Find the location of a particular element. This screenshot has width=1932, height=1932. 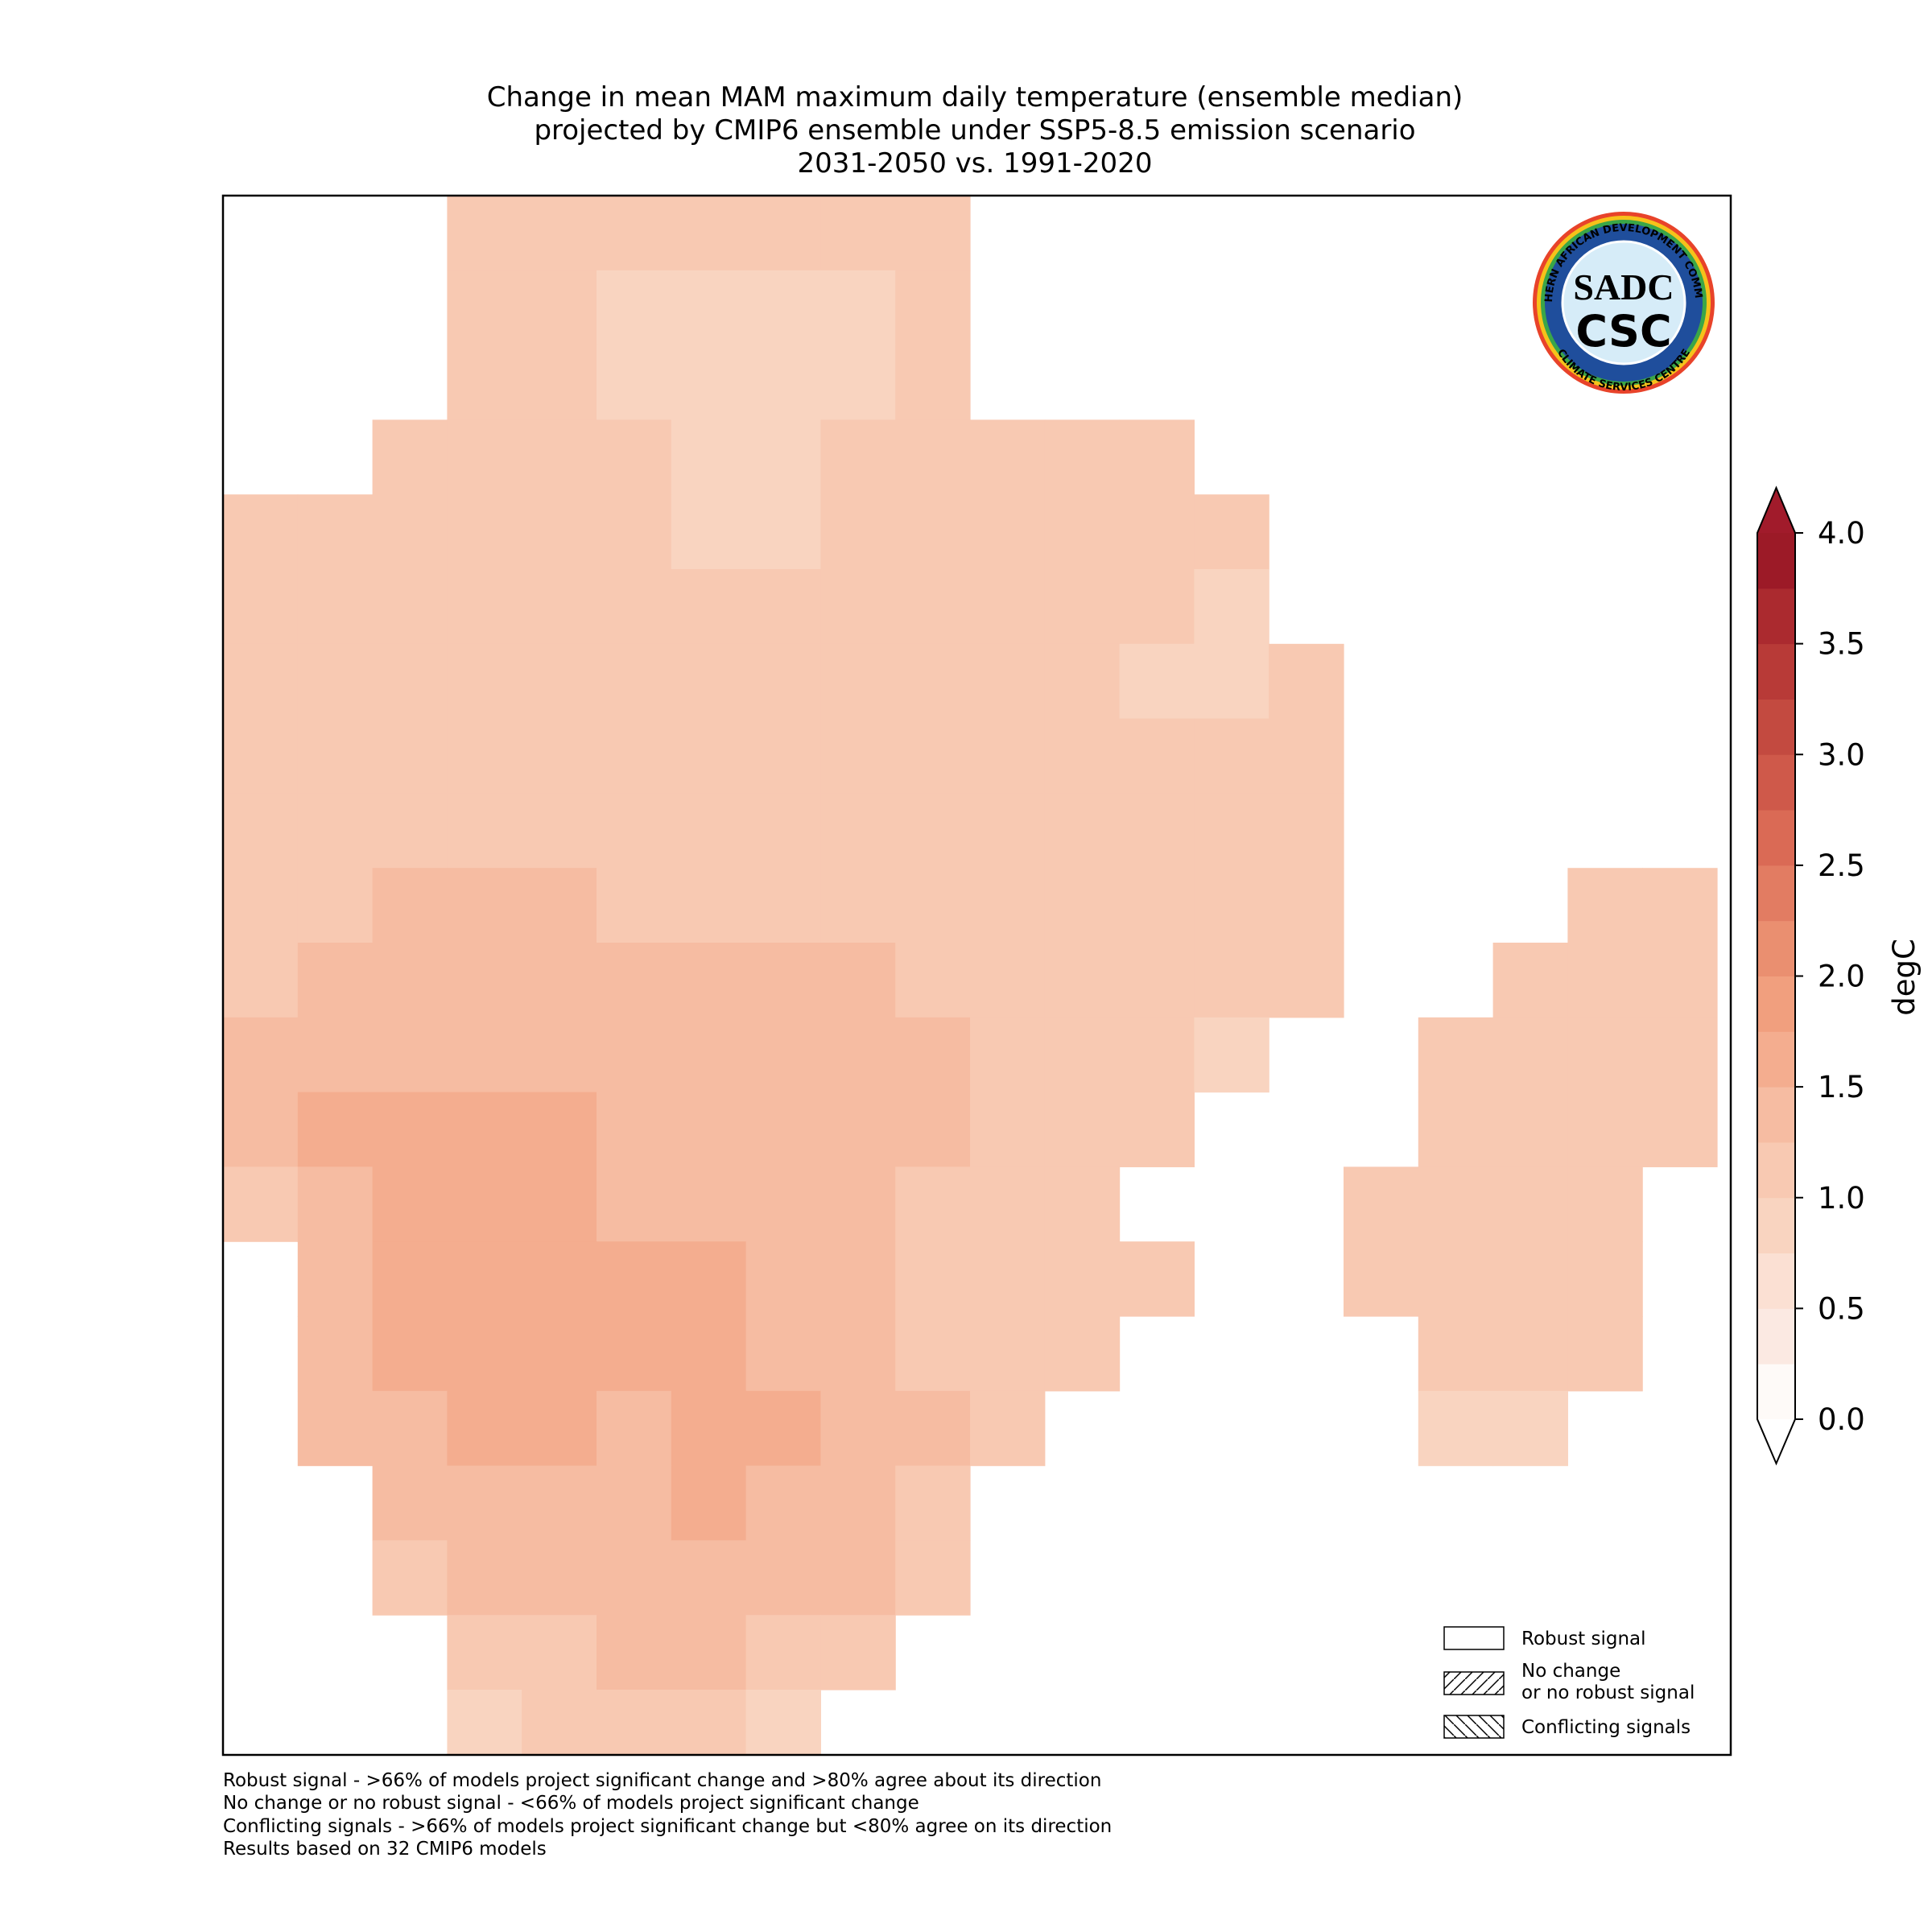

colorbar-extend is located at coordinates (1776, 1441).